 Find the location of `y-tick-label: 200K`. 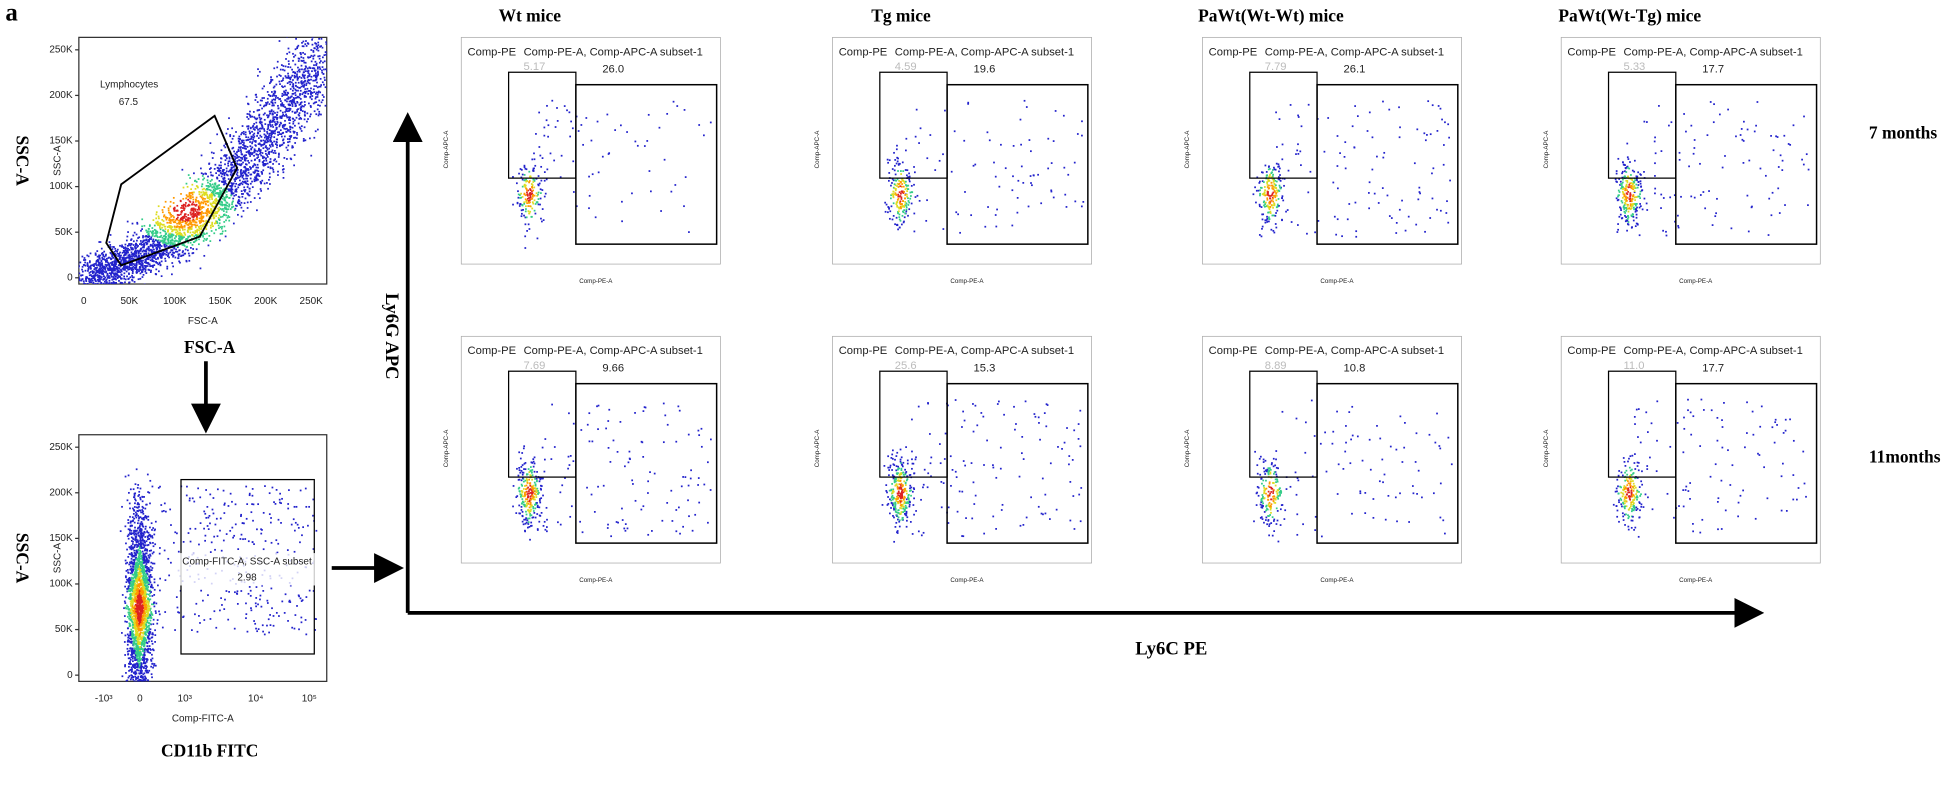

y-tick-label: 200K is located at coordinates (61, 95).